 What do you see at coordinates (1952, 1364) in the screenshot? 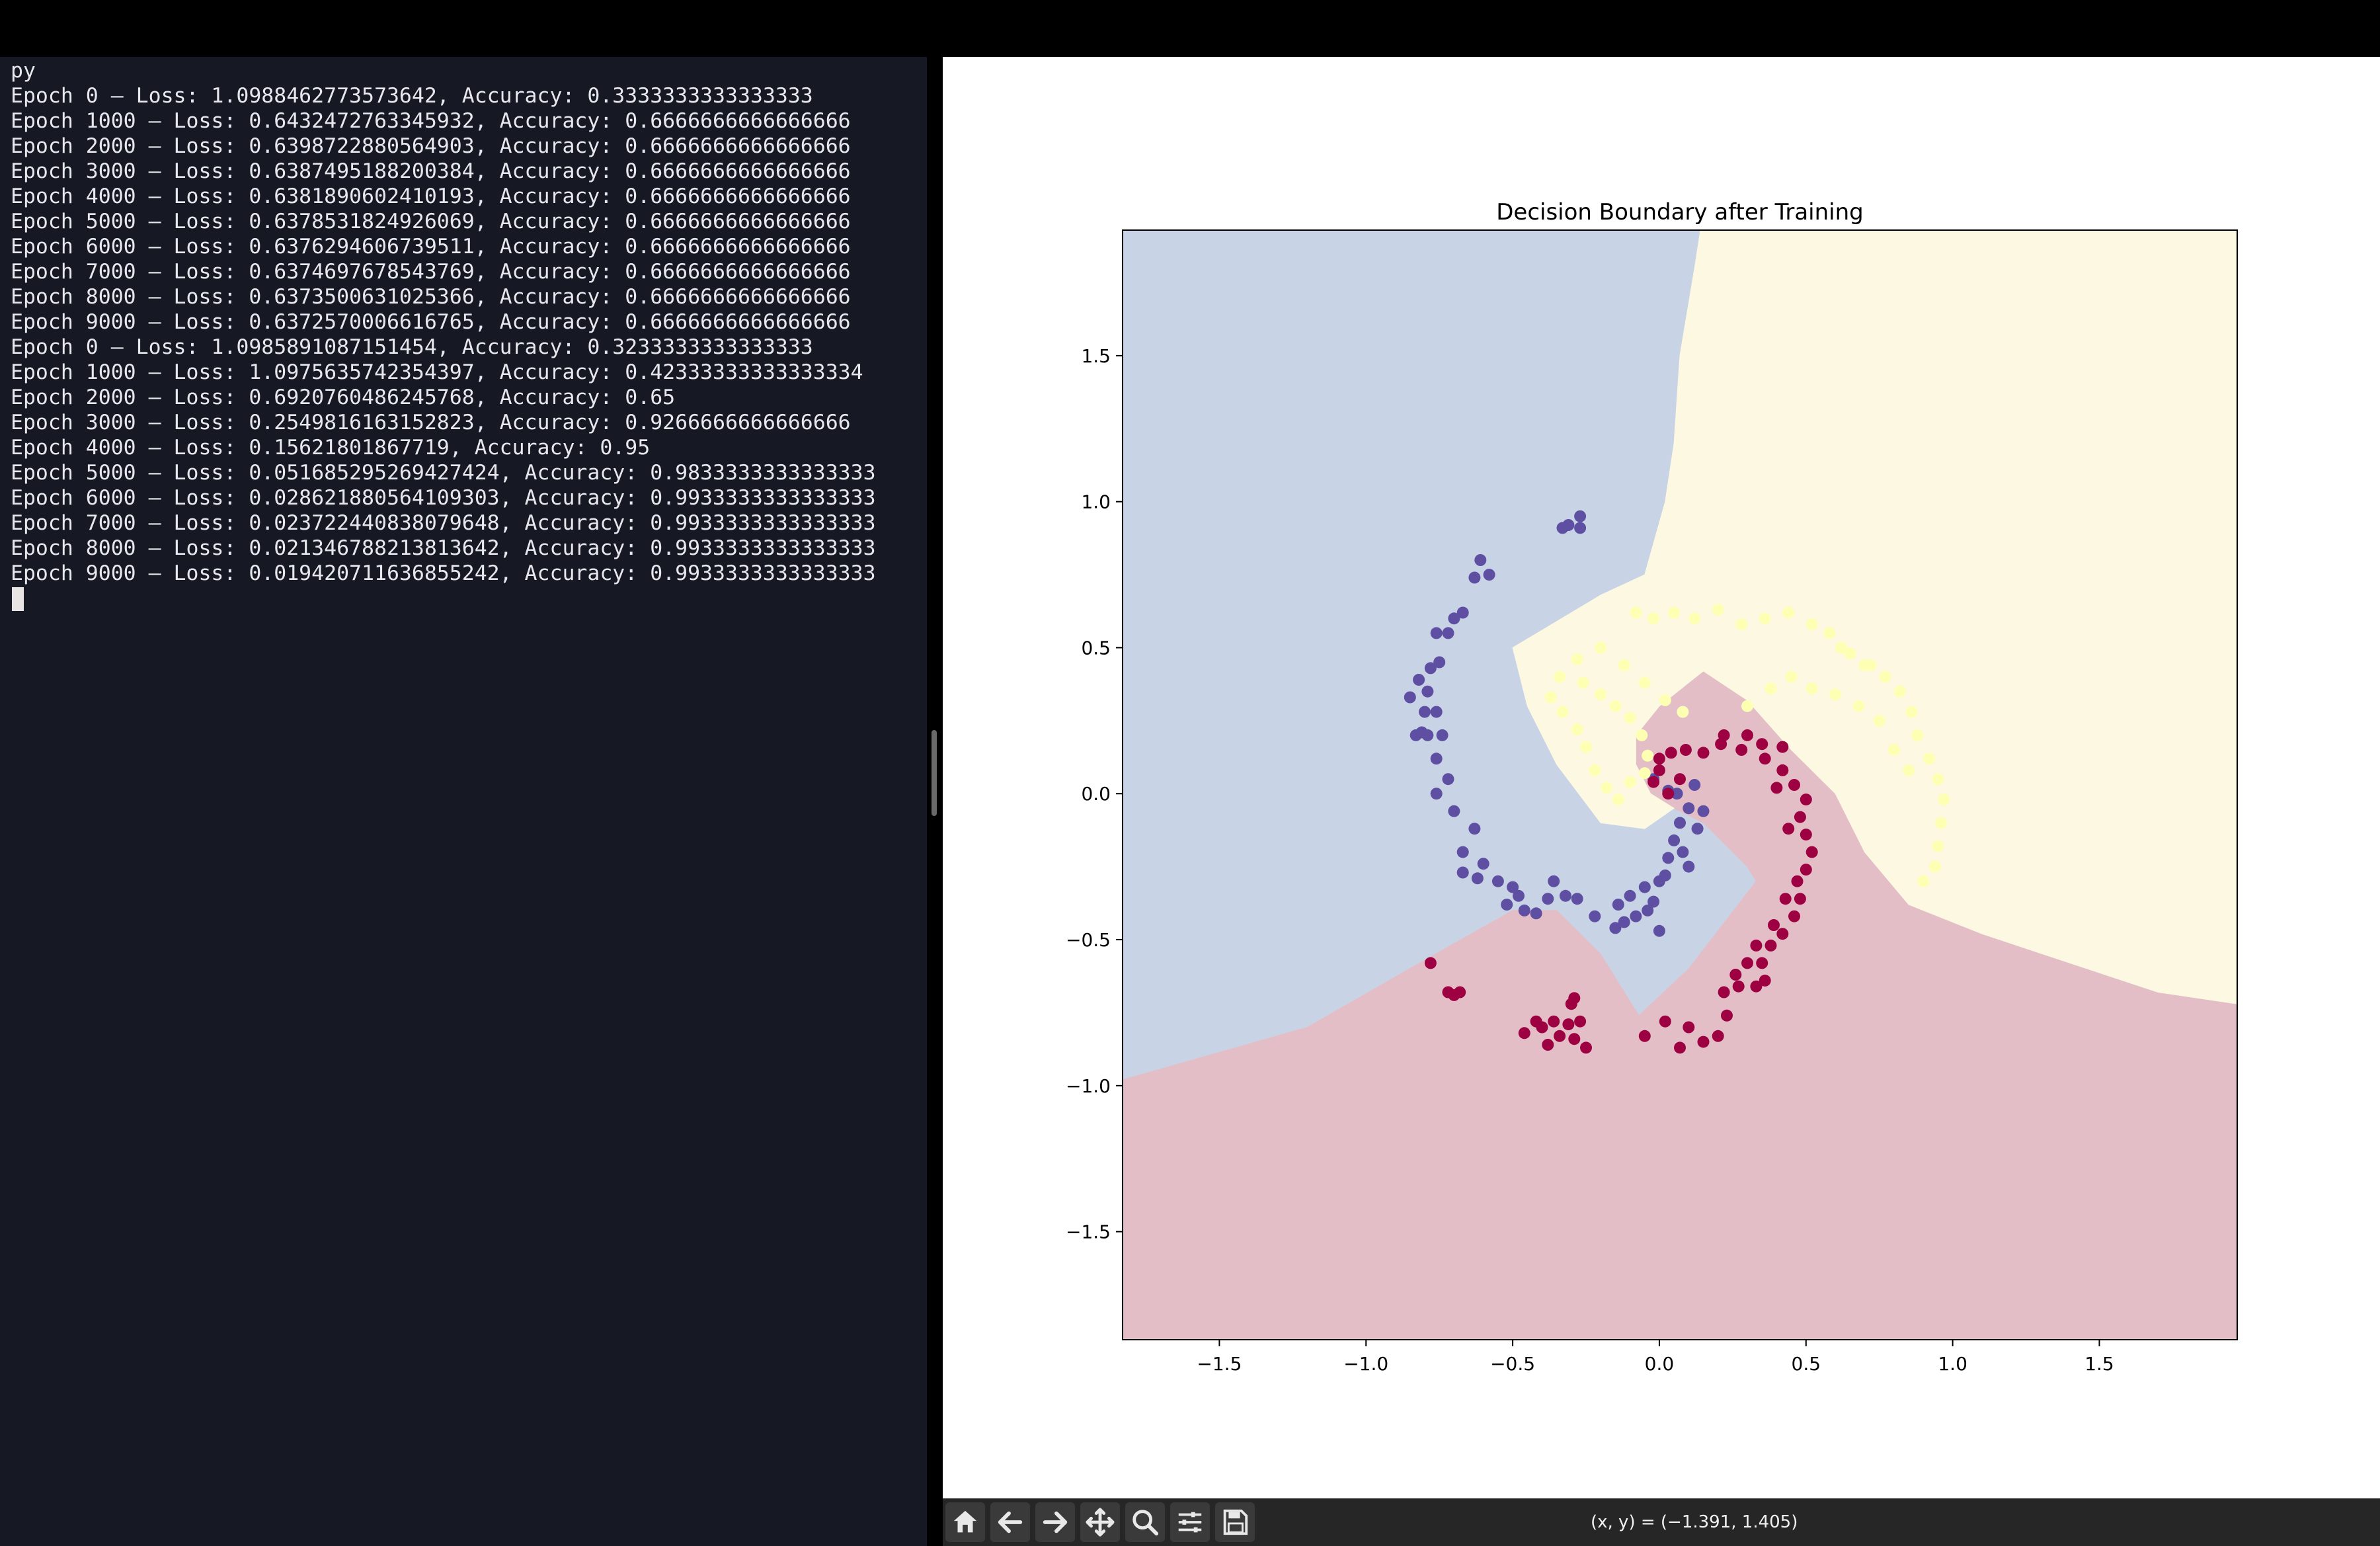
I see `x-tick-label: 1.0` at bounding box center [1952, 1364].